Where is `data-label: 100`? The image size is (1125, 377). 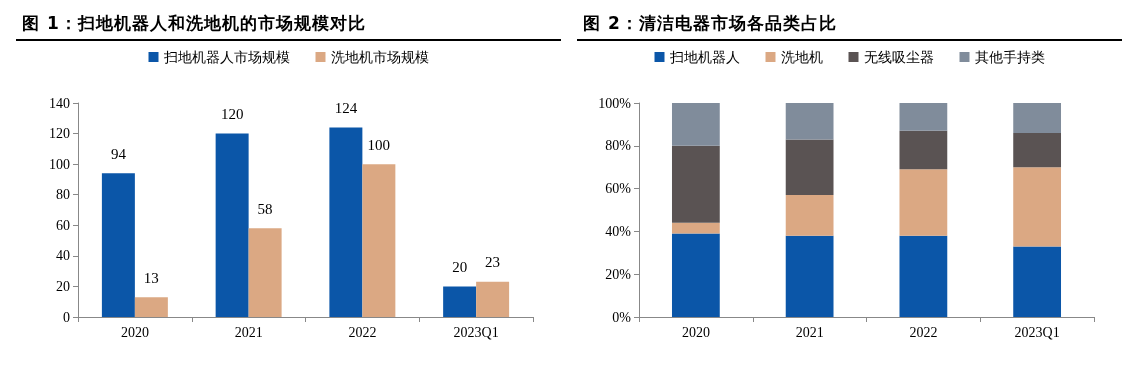 data-label: 100 is located at coordinates (379, 144).